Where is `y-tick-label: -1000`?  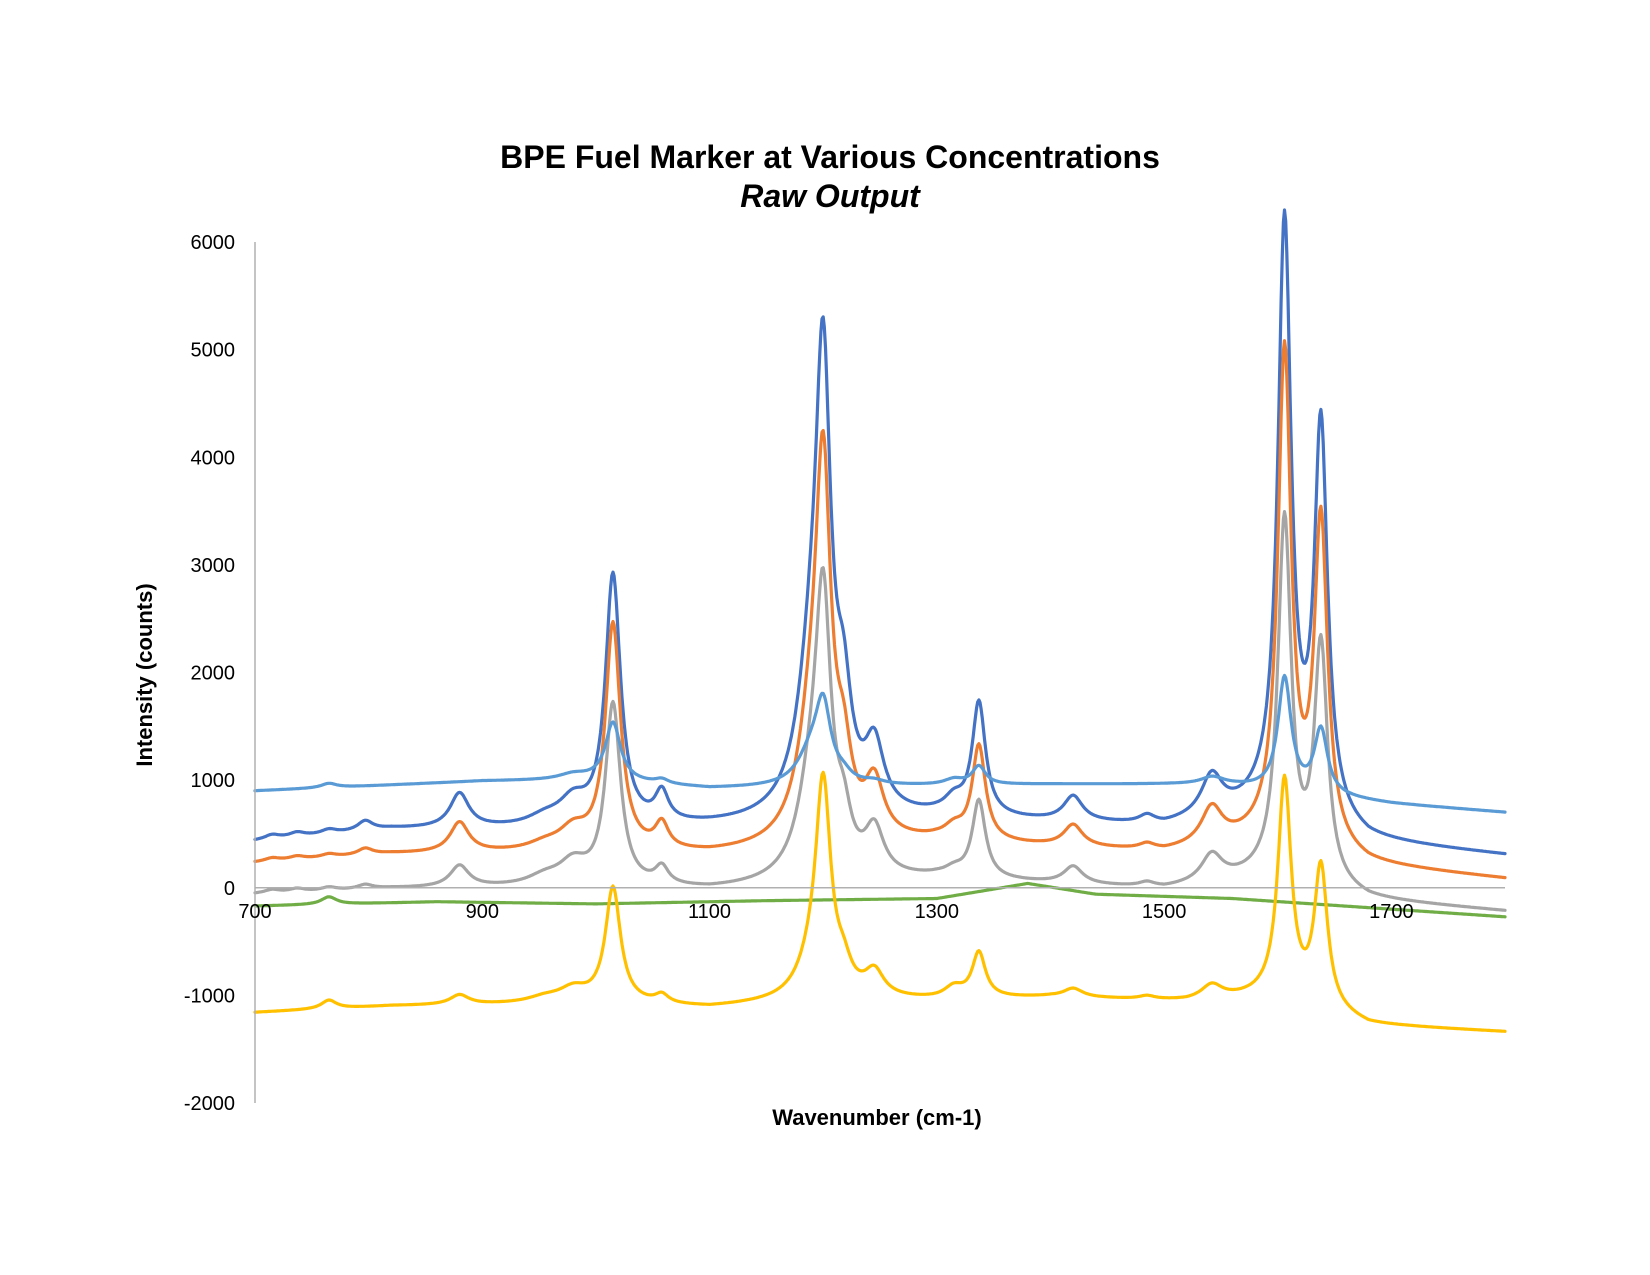 y-tick-label: -1000 is located at coordinates (209, 996).